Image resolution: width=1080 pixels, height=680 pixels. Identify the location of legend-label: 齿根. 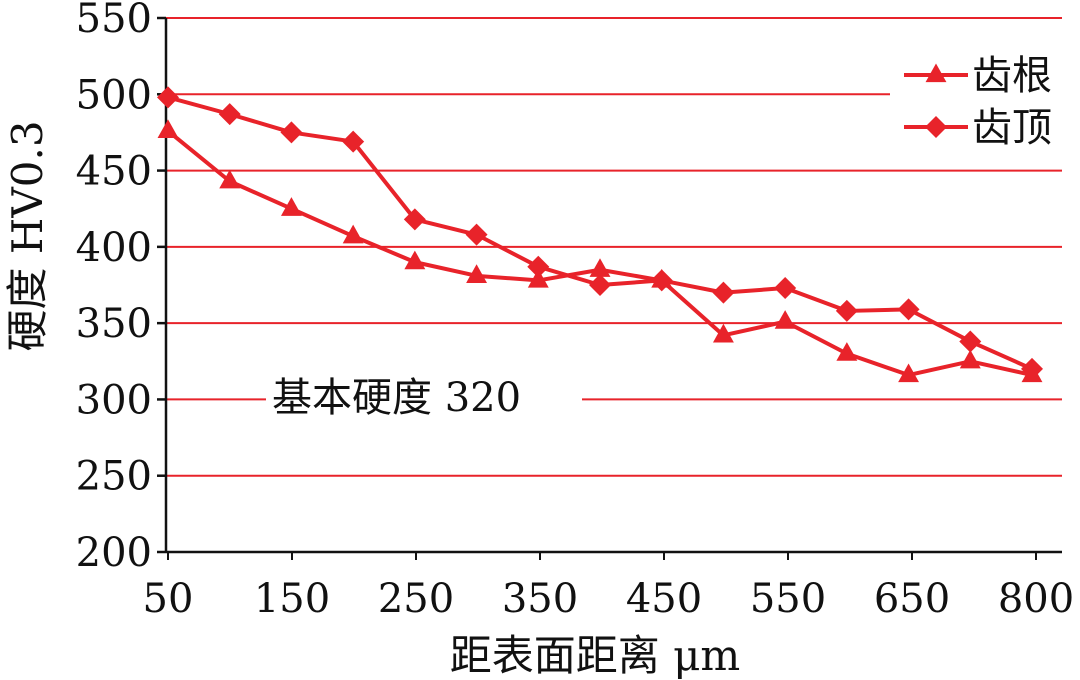
(1012, 76).